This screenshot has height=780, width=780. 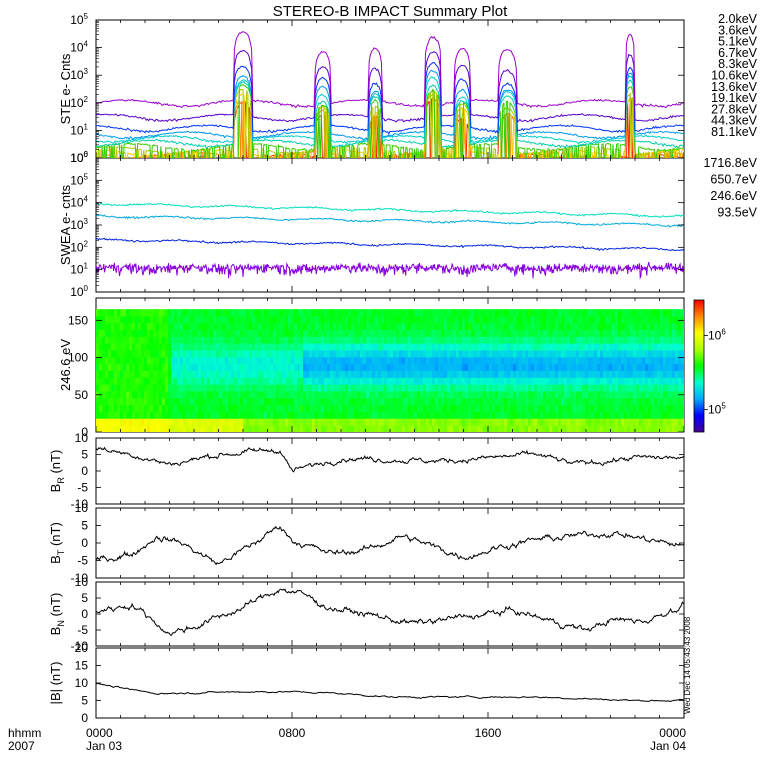 What do you see at coordinates (733, 180) in the screenshot?
I see `swea-legend-entry: 650.7eV` at bounding box center [733, 180].